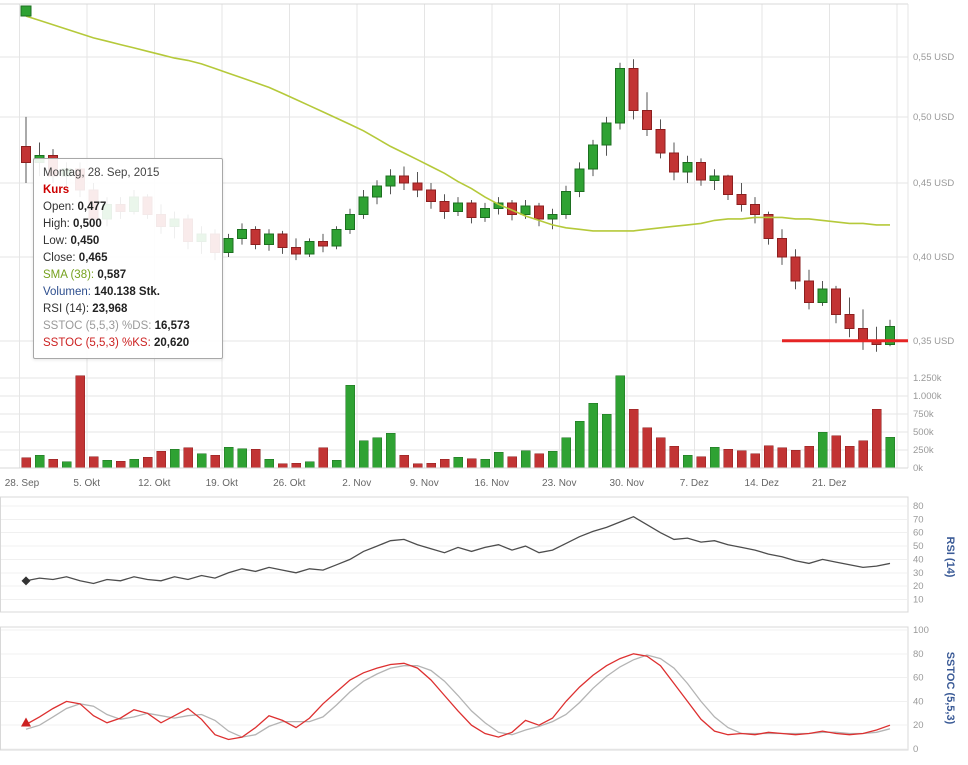  Describe the element at coordinates (950, 557) in the screenshot. I see `rsi-pane-label: RSI (14)` at that location.